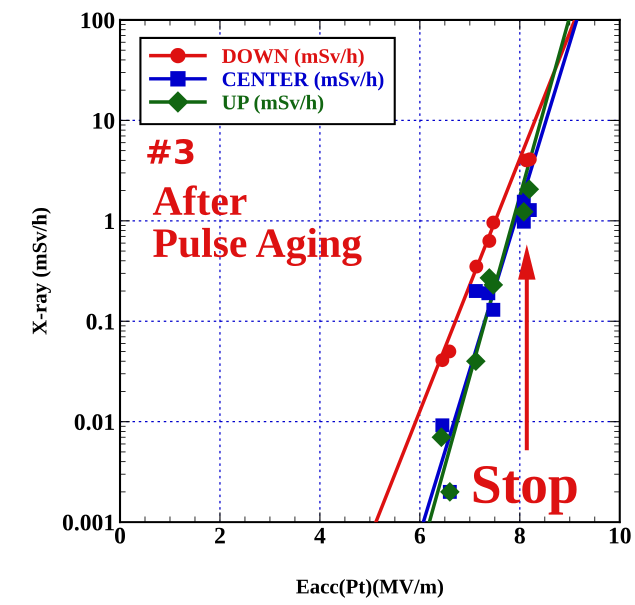 This screenshot has width=635, height=605. Describe the element at coordinates (273, 104) in the screenshot. I see `legend-label: UP (mSv/h)` at that location.